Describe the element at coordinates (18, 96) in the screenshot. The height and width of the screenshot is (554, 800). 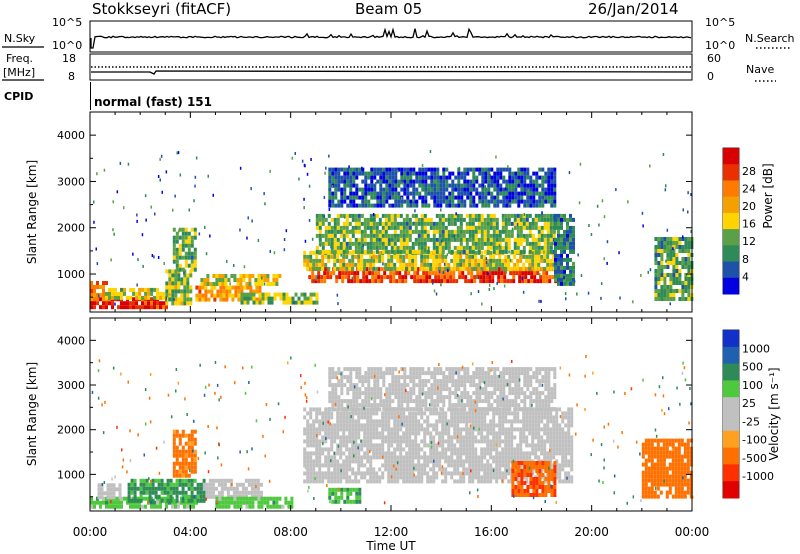
I see `cpid-label: CPID` at that location.